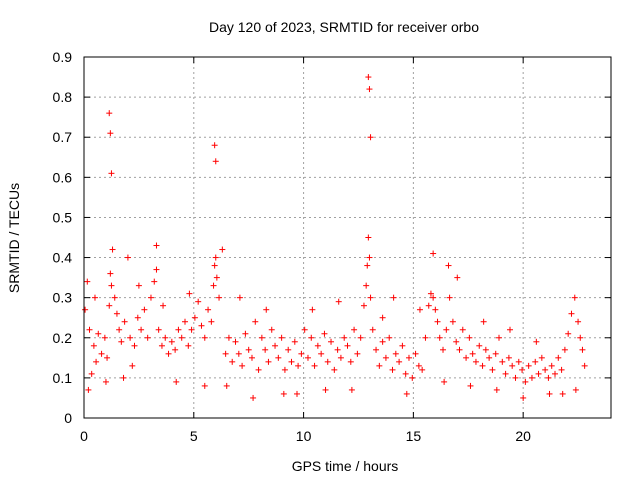 The height and width of the screenshot is (480, 640). What do you see at coordinates (68, 418) in the screenshot?
I see `y-tick-label: 0` at bounding box center [68, 418].